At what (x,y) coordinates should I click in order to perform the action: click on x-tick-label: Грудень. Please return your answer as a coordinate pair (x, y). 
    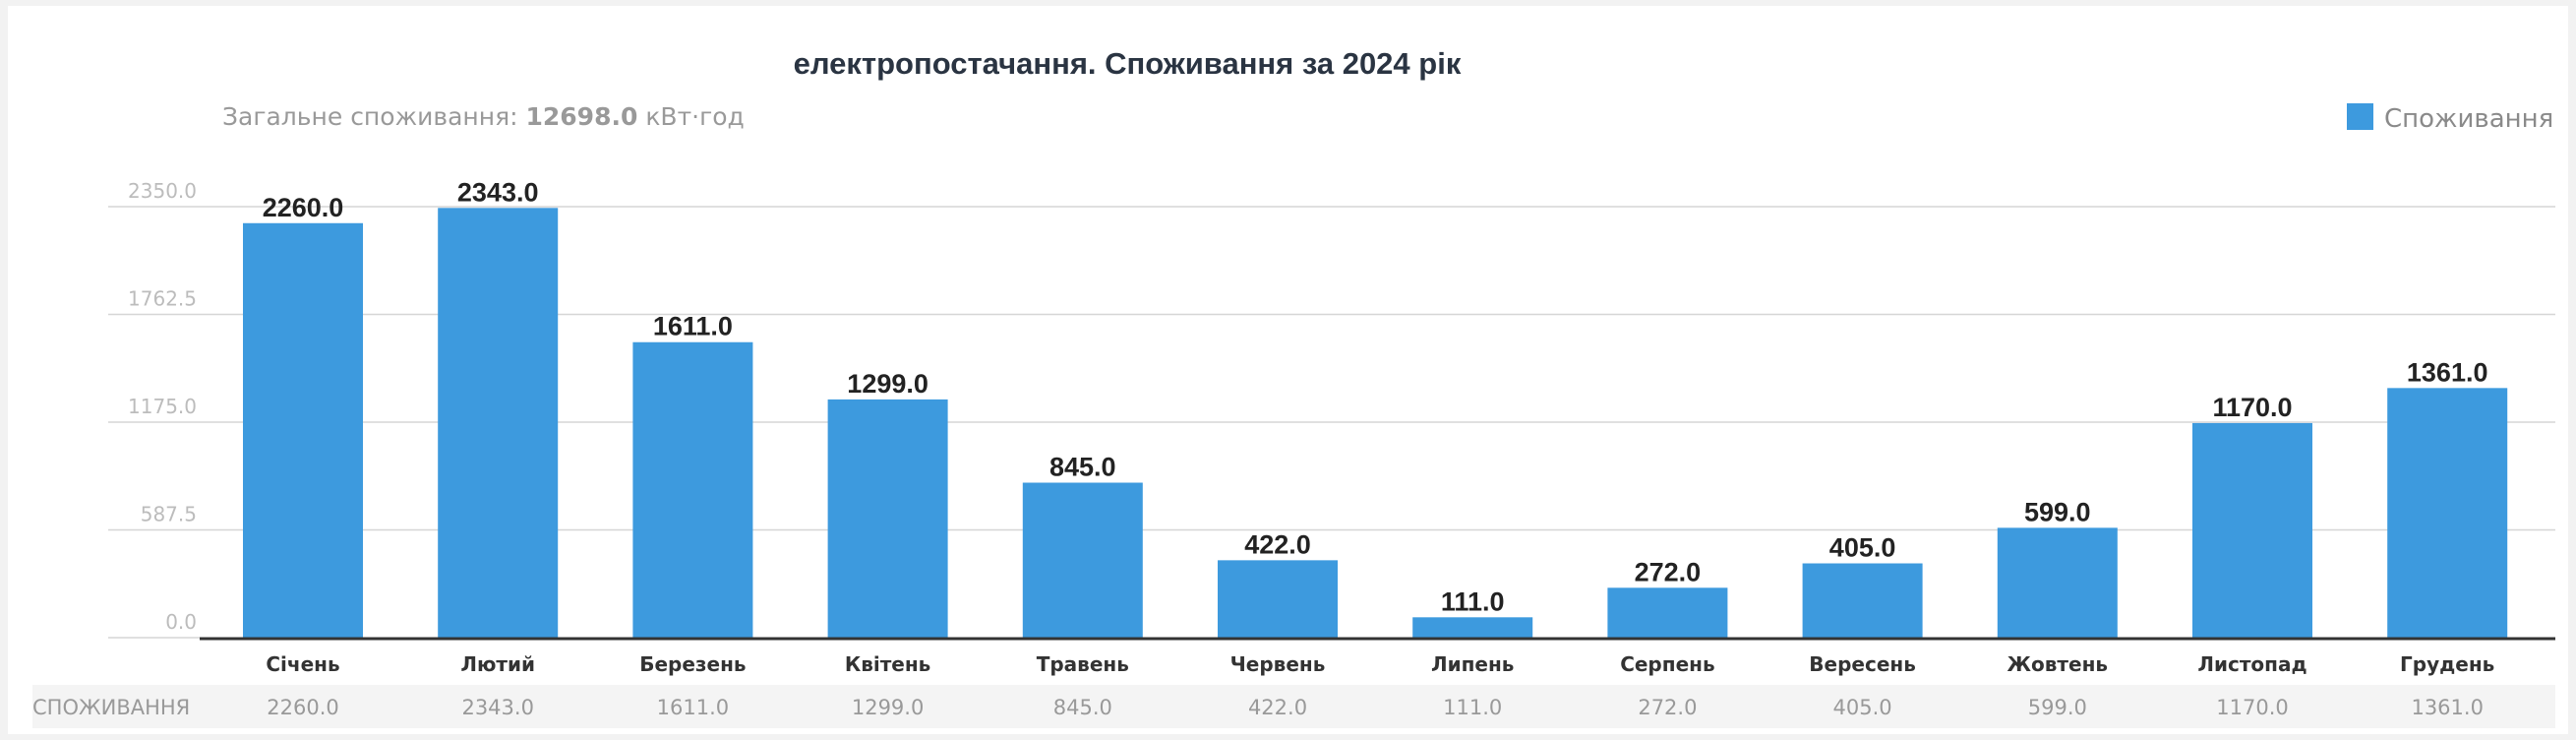
    Looking at the image, I should click on (2447, 664).